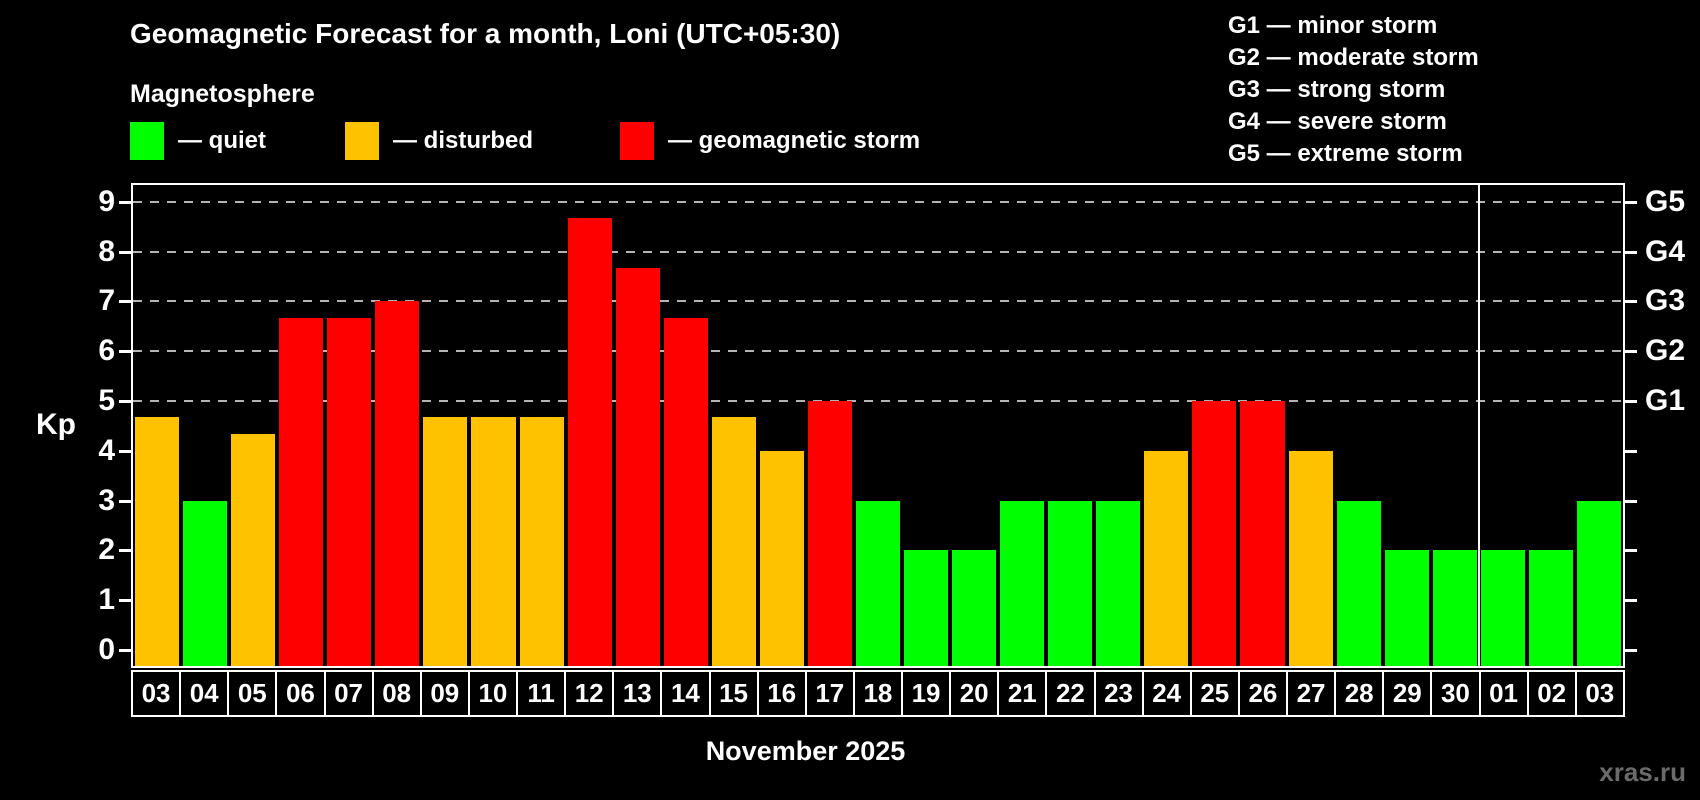 The image size is (1700, 800). What do you see at coordinates (781, 693) in the screenshot?
I see `day-cell-nov-16: 16` at bounding box center [781, 693].